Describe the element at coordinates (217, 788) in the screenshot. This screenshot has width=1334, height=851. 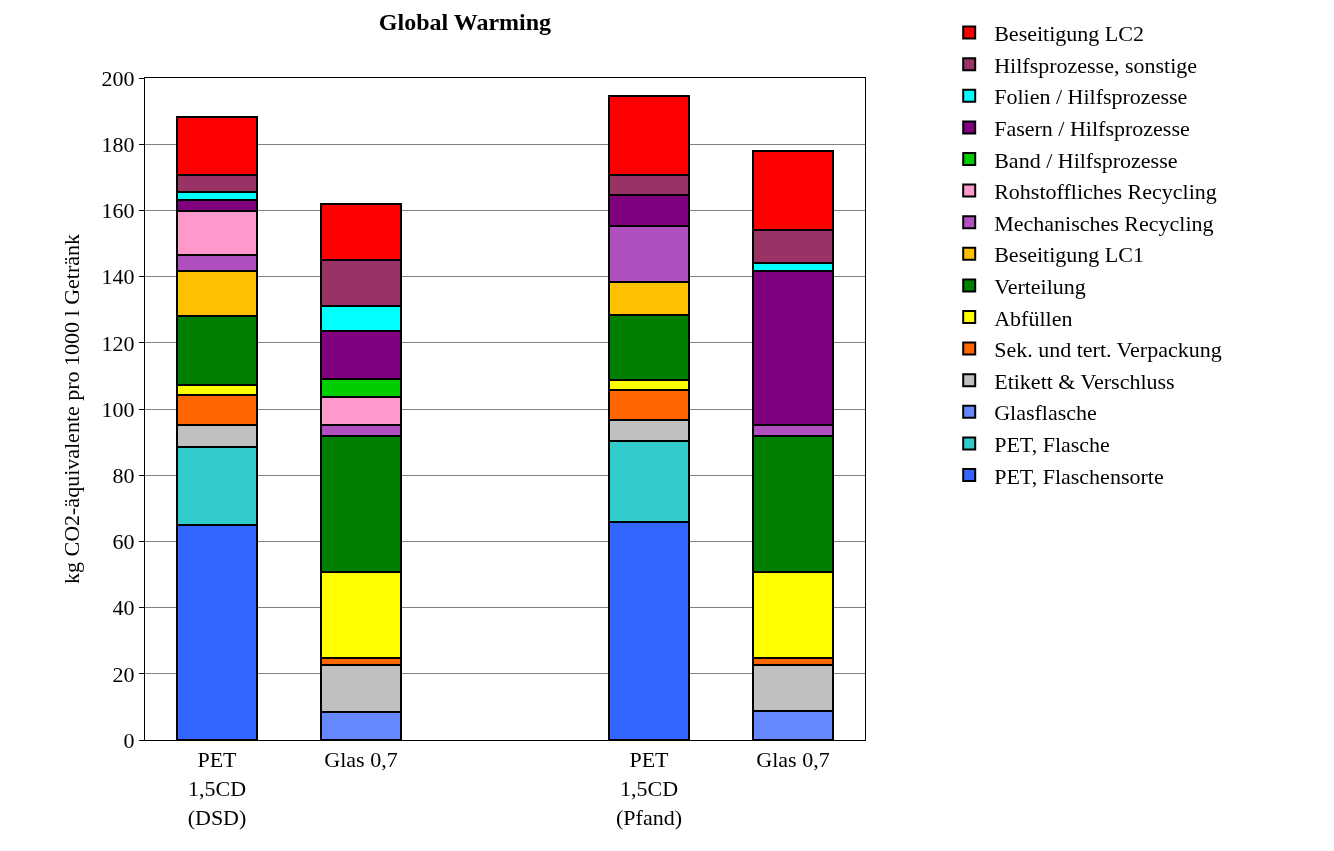
I see `x-tick-label: PET 1,5CD (DSD)` at that location.